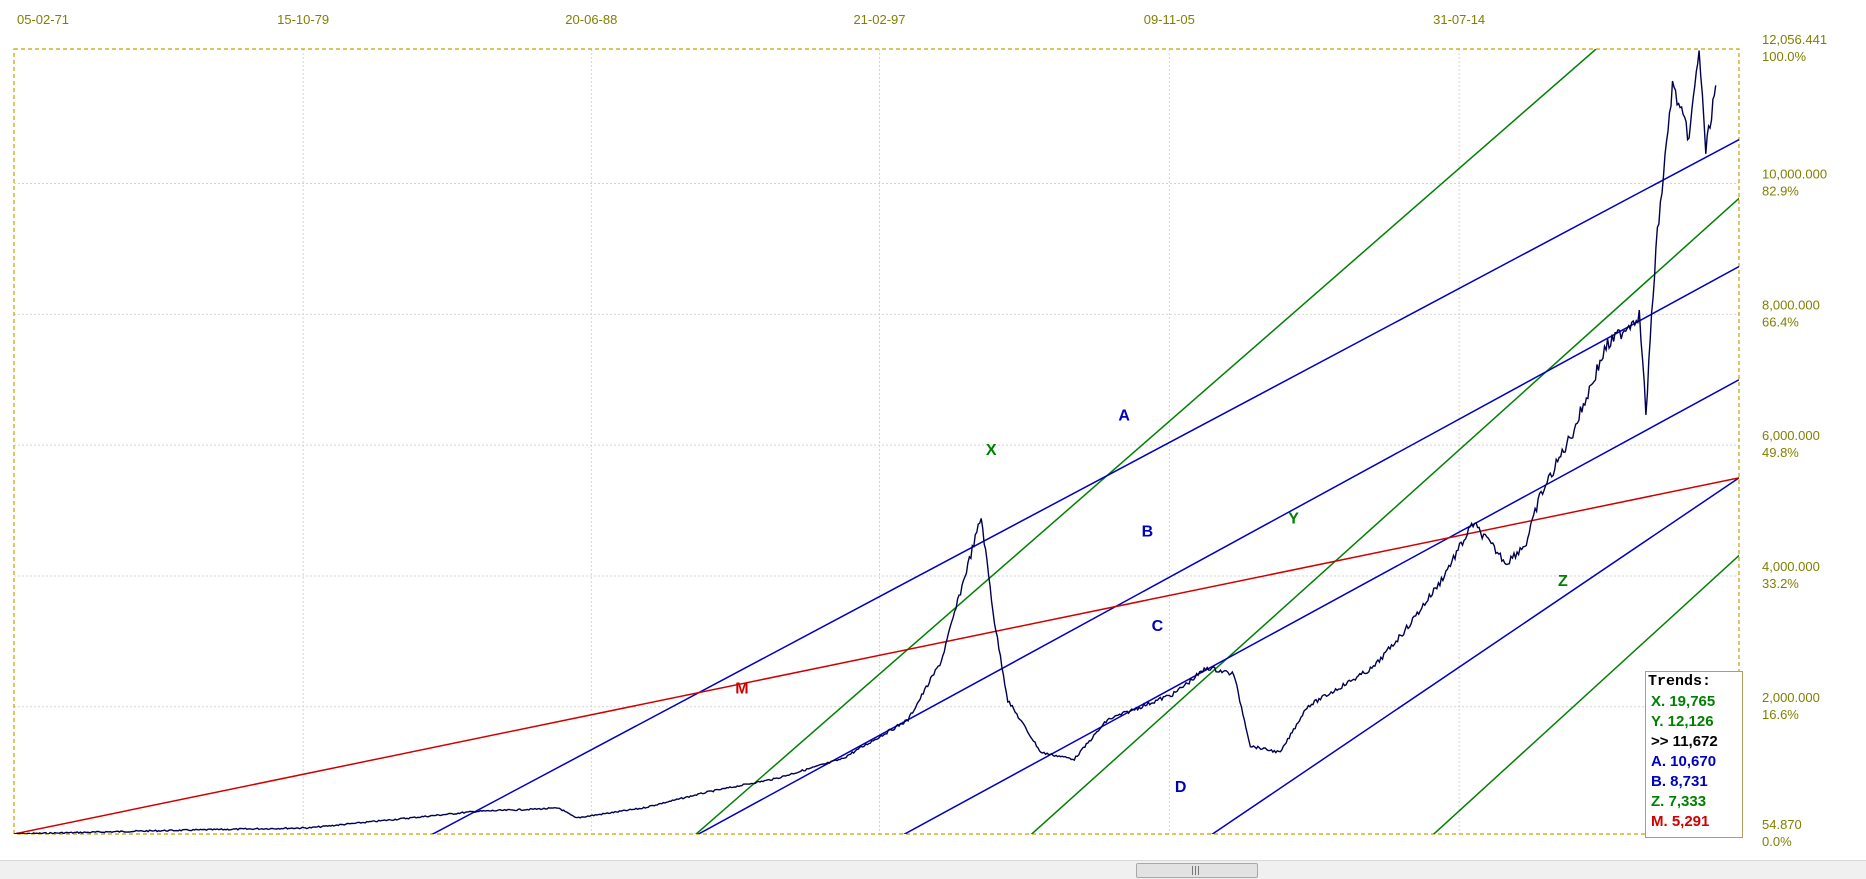 The height and width of the screenshot is (879, 1866). What do you see at coordinates (1794, 174) in the screenshot?
I see `y-tick-value: 10,000.000` at bounding box center [1794, 174].